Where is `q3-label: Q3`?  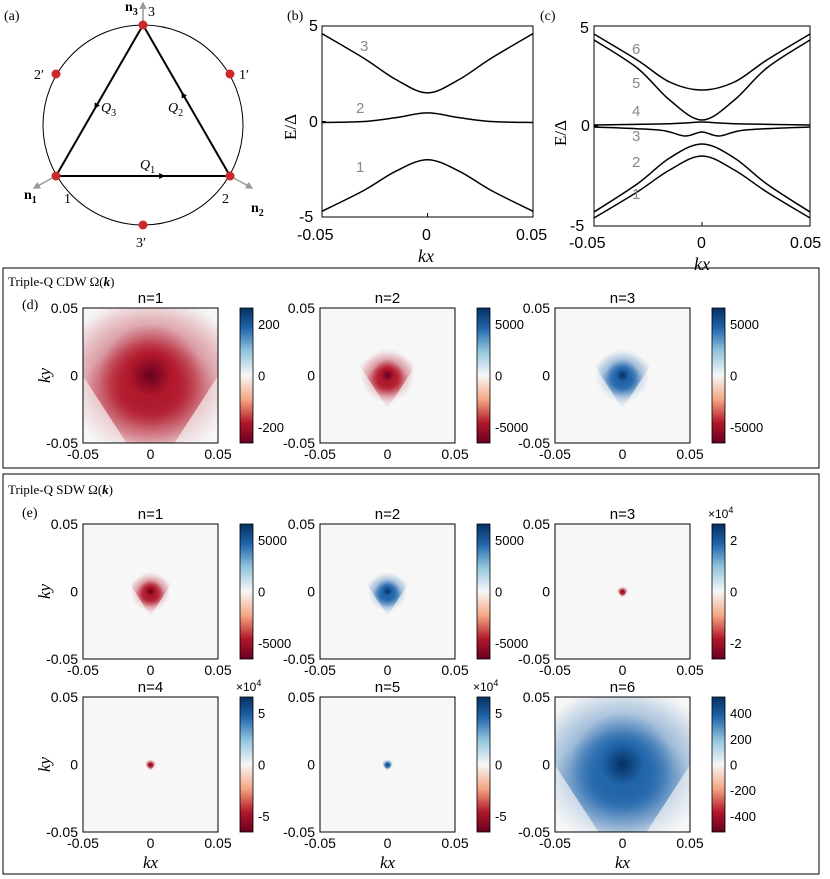 q3-label: Q3 is located at coordinates (108, 110).